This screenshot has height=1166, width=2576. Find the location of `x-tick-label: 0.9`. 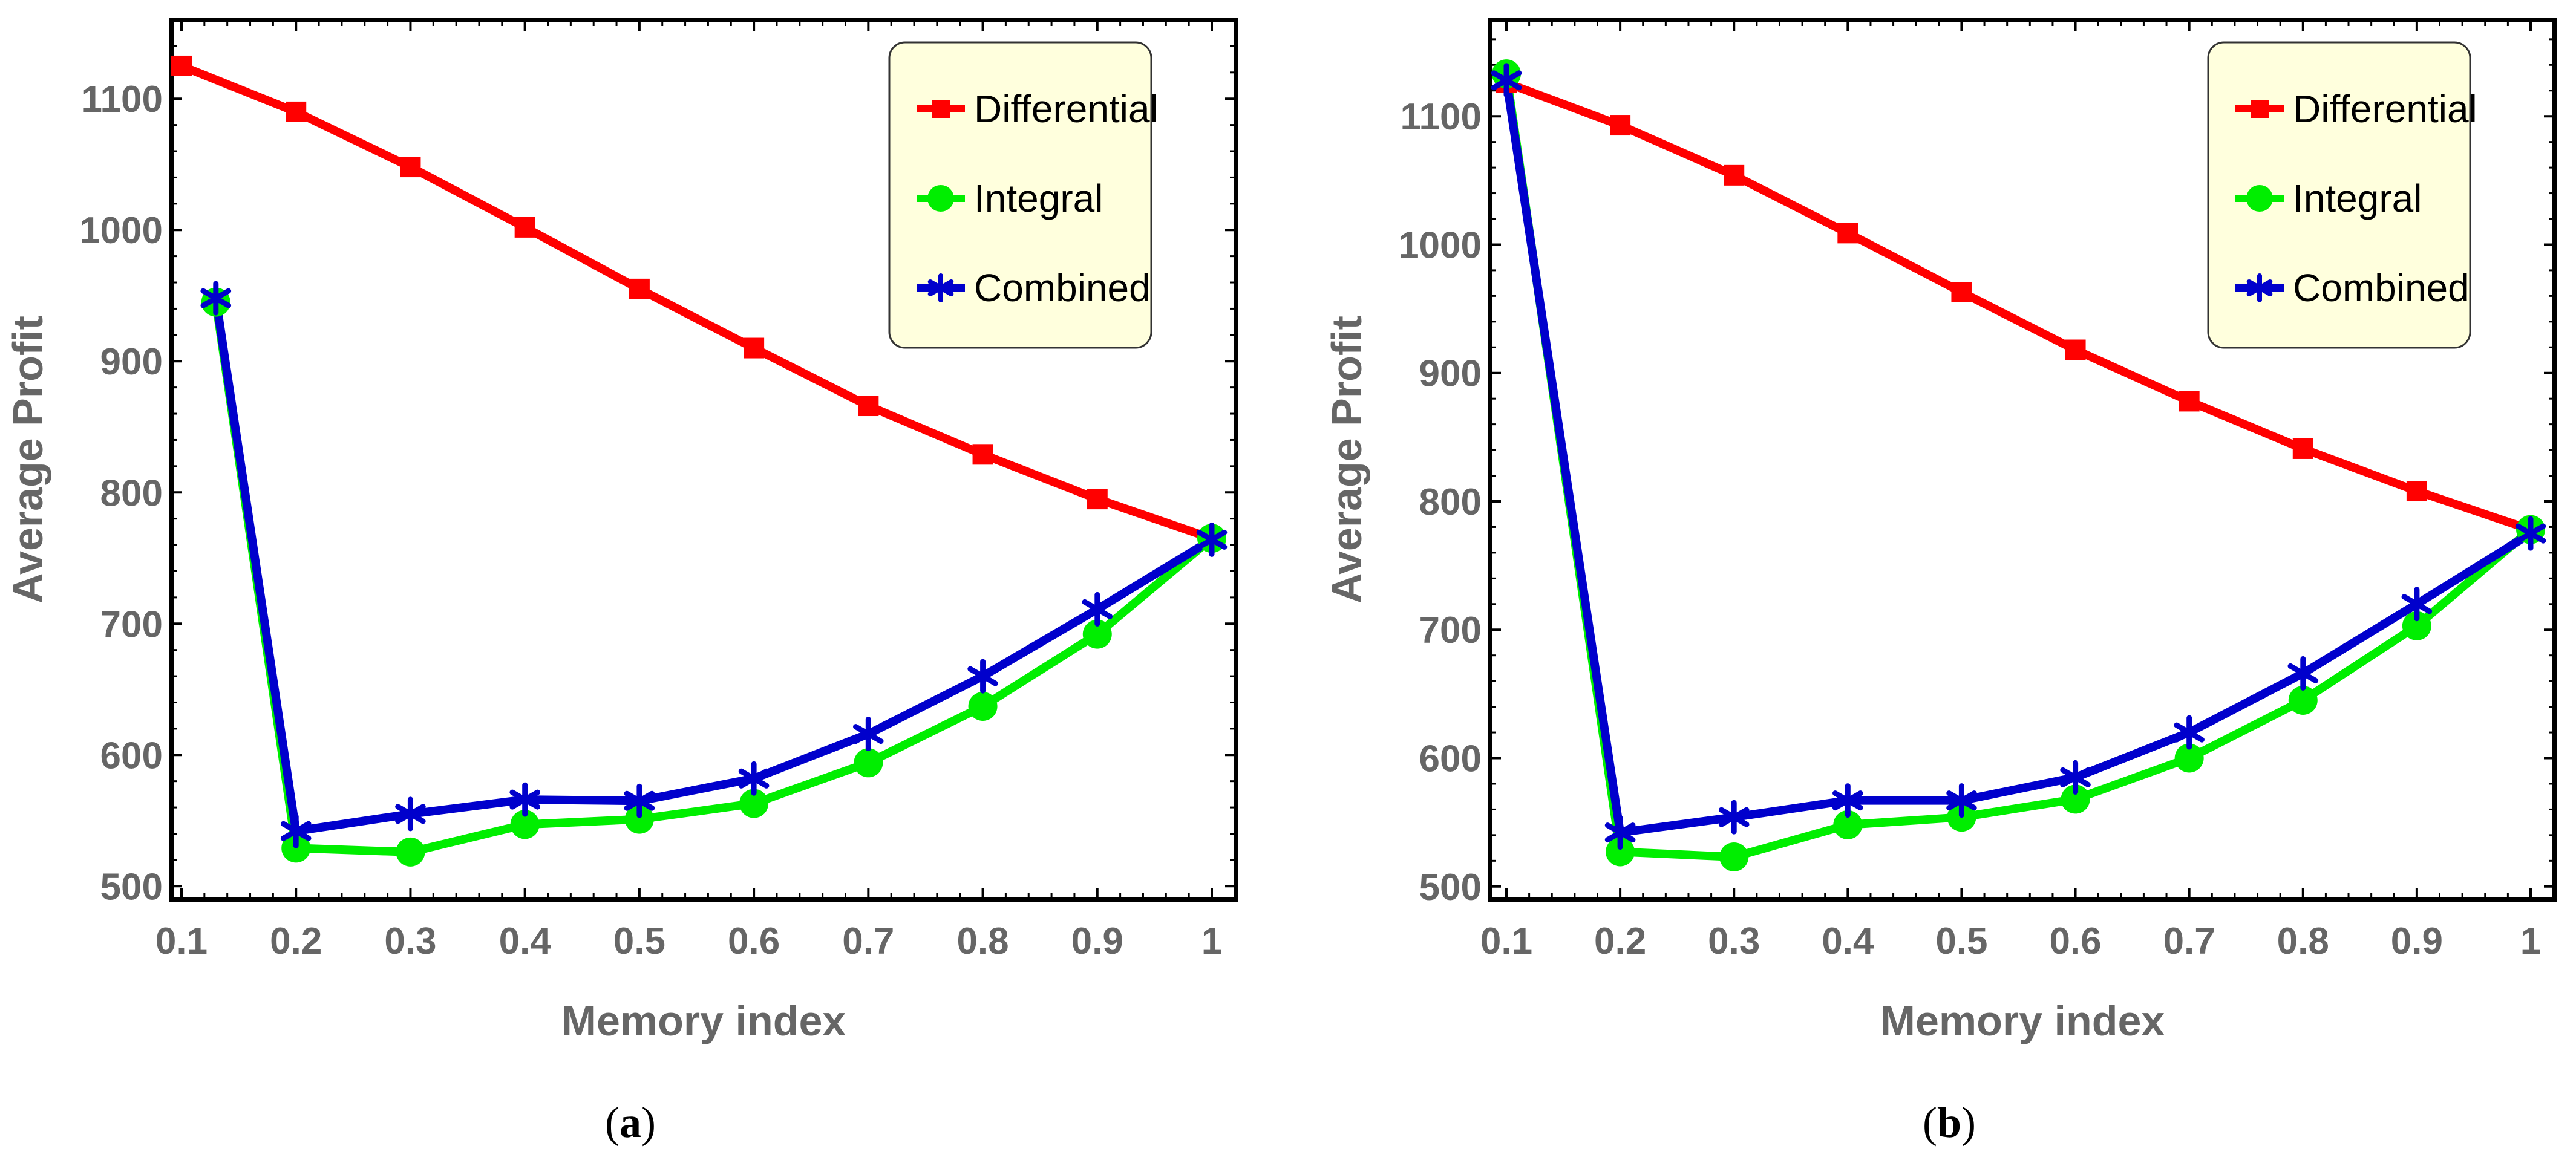

x-tick-label: 0.9 is located at coordinates (2417, 941).